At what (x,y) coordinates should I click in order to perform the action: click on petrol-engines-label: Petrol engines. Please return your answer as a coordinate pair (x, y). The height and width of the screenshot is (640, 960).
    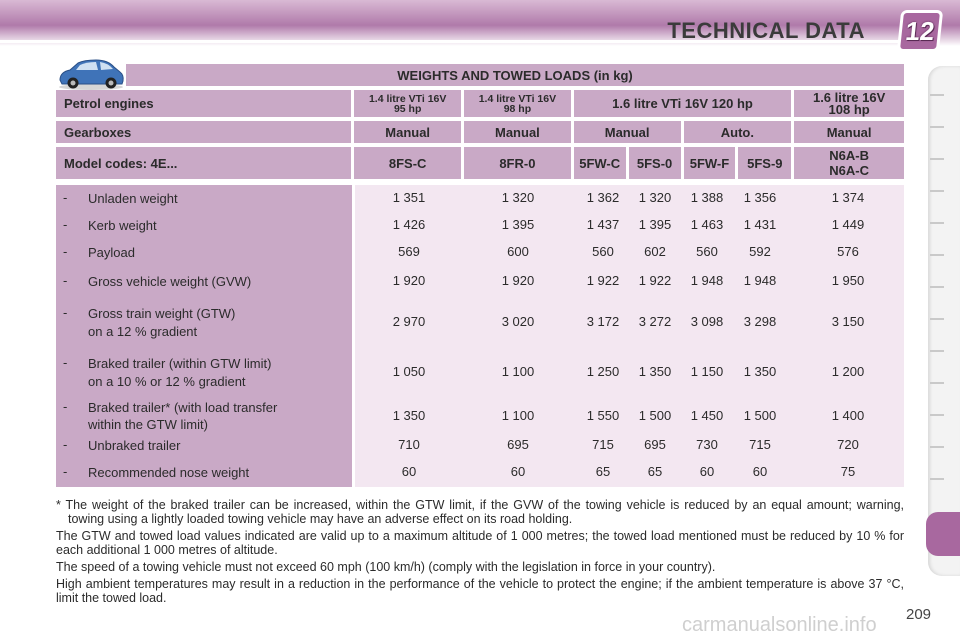
    Looking at the image, I should click on (204, 103).